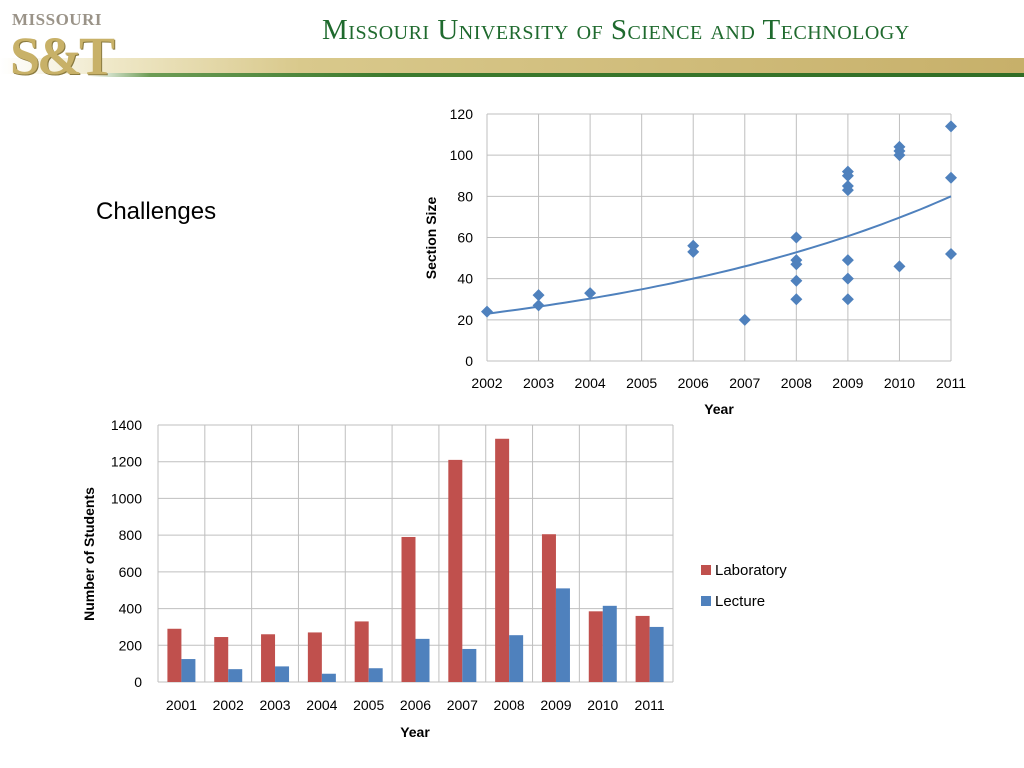  I want to click on bar-y-tick-label: 200, so click(131, 645).